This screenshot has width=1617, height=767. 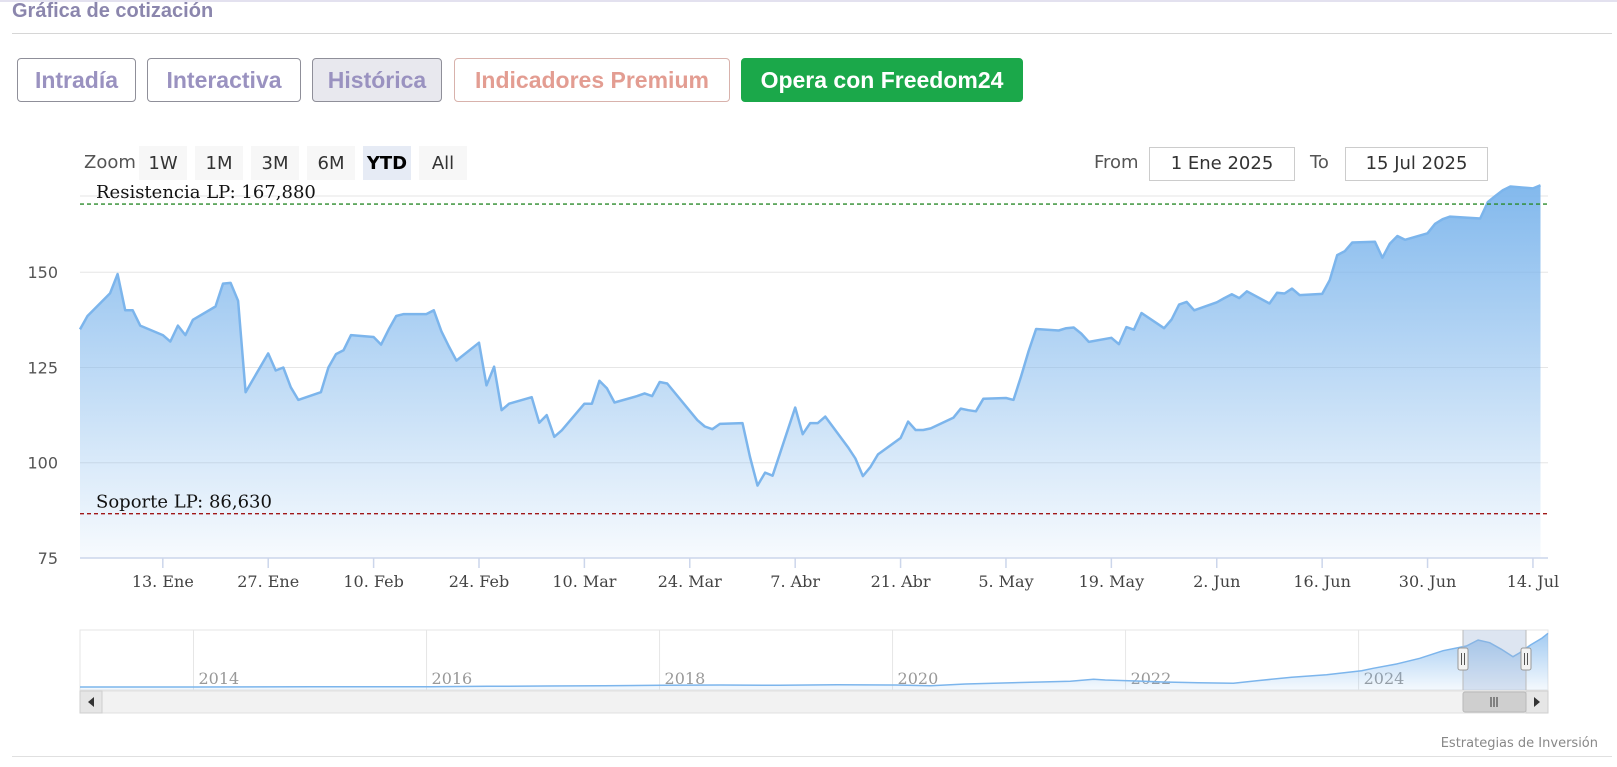 I want to click on scrollbar-track, so click(x=814, y=702).